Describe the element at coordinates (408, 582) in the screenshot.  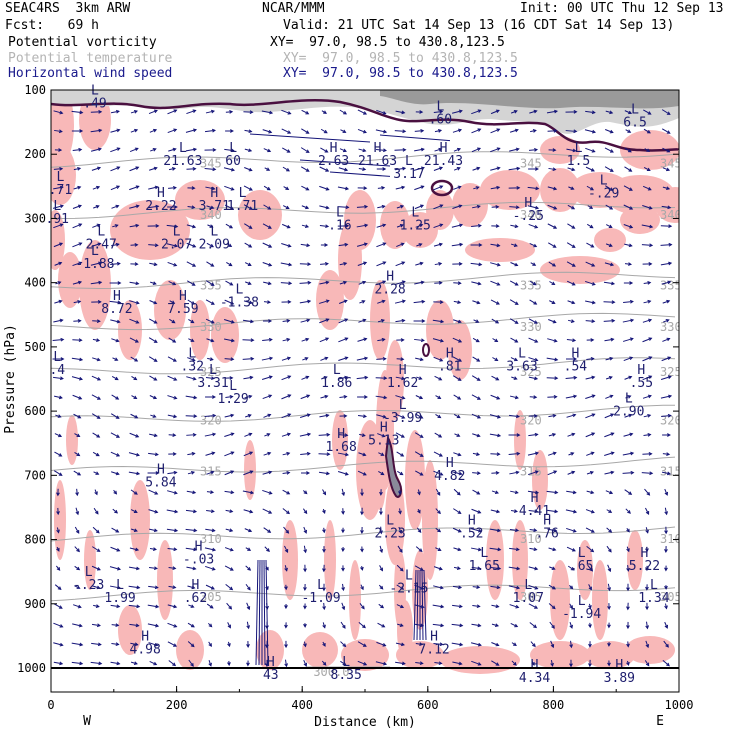
I see `hl-label: L-2.15` at that location.